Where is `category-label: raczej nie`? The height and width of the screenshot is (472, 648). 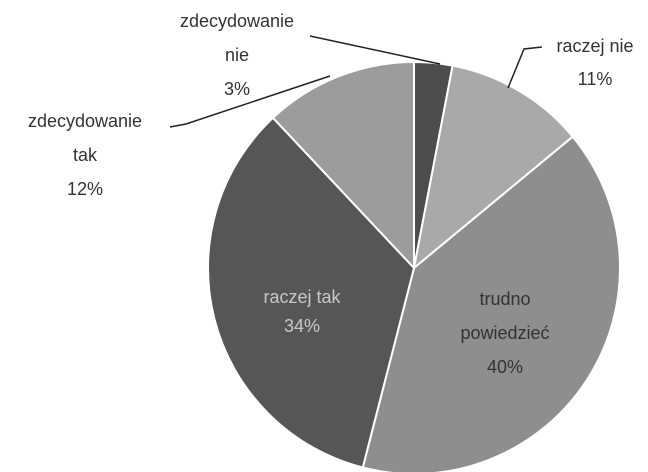
category-label: raczej nie is located at coordinates (594, 46).